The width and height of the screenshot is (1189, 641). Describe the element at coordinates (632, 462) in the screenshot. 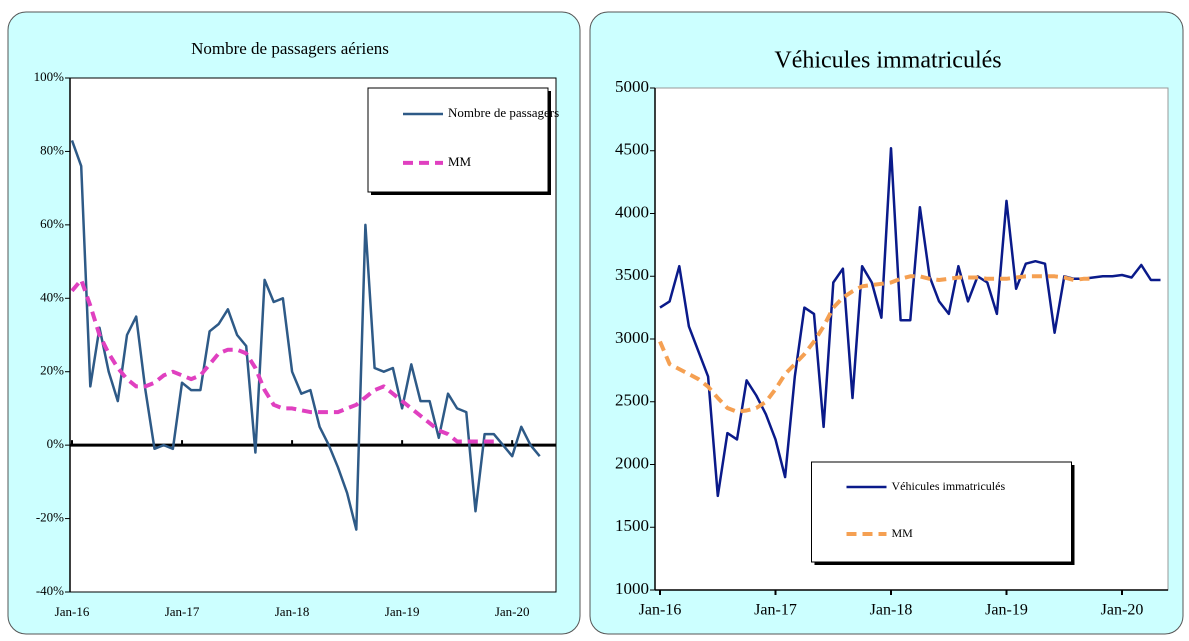

I see `y-tick-label: 2000` at that location.